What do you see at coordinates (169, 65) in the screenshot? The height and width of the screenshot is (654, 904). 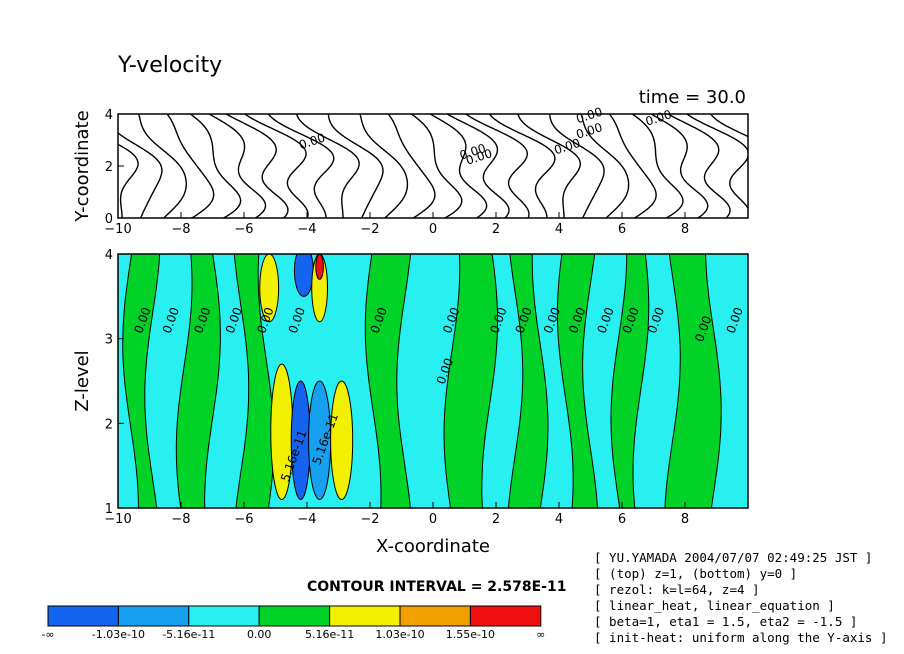 I see `chart-title: Y-velocity` at bounding box center [169, 65].